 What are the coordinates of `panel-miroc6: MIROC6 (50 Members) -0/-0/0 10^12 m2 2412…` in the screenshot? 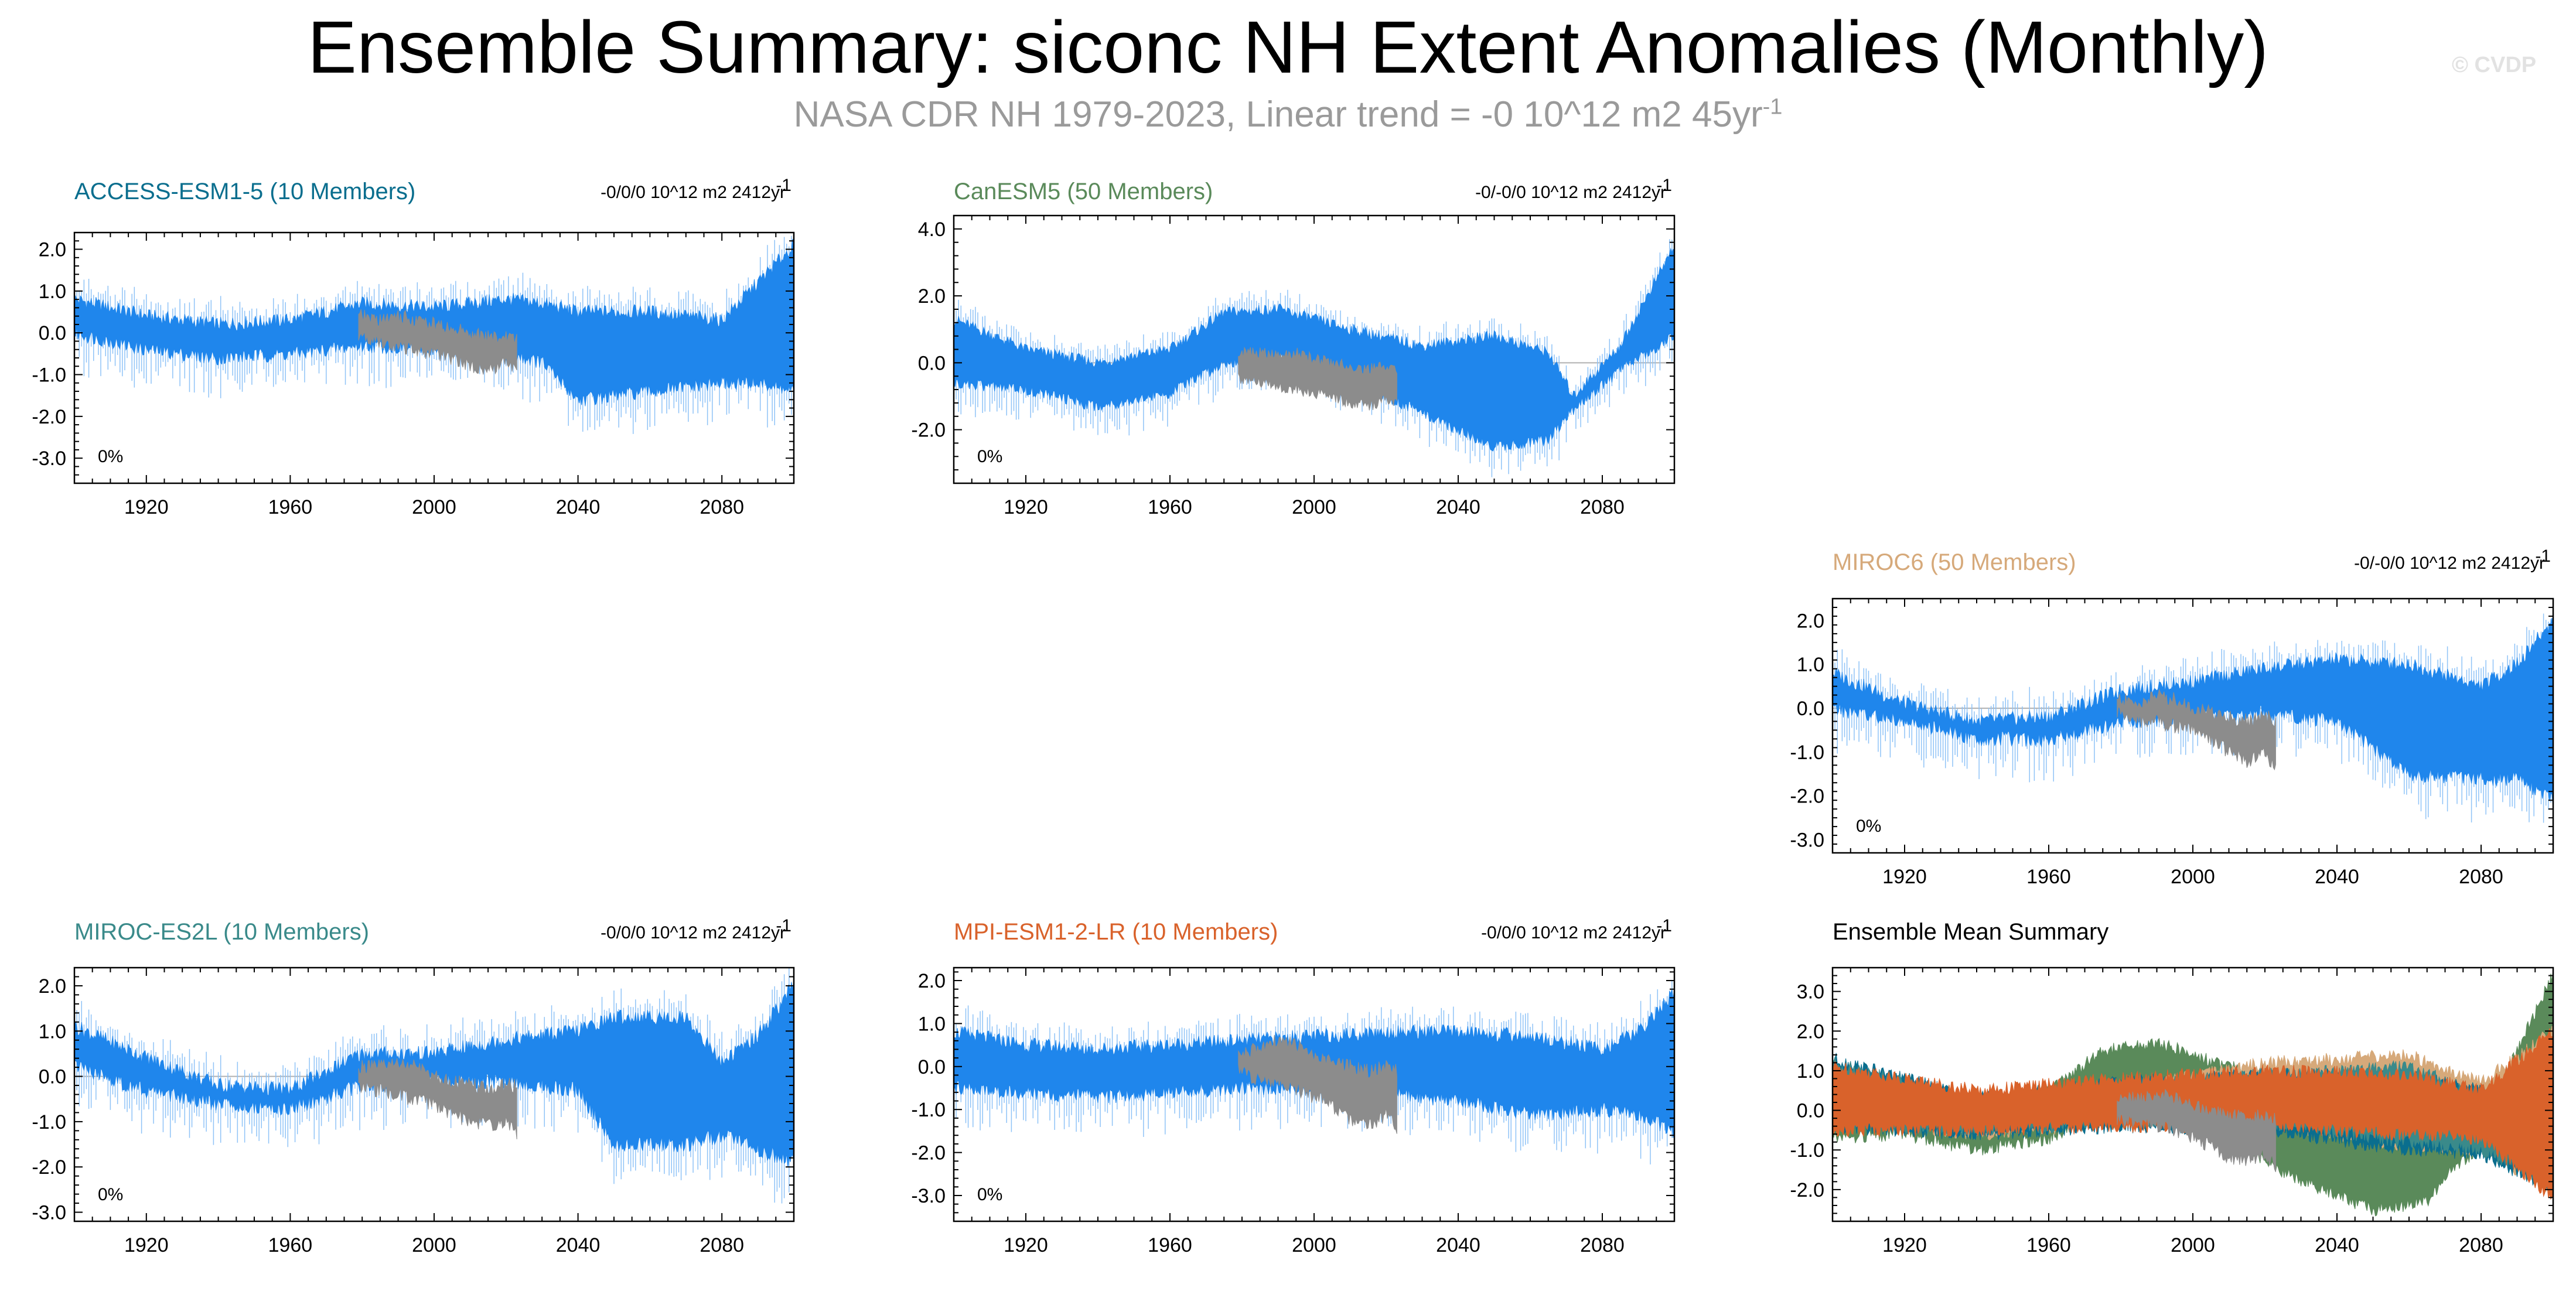 It's located at (2172, 717).